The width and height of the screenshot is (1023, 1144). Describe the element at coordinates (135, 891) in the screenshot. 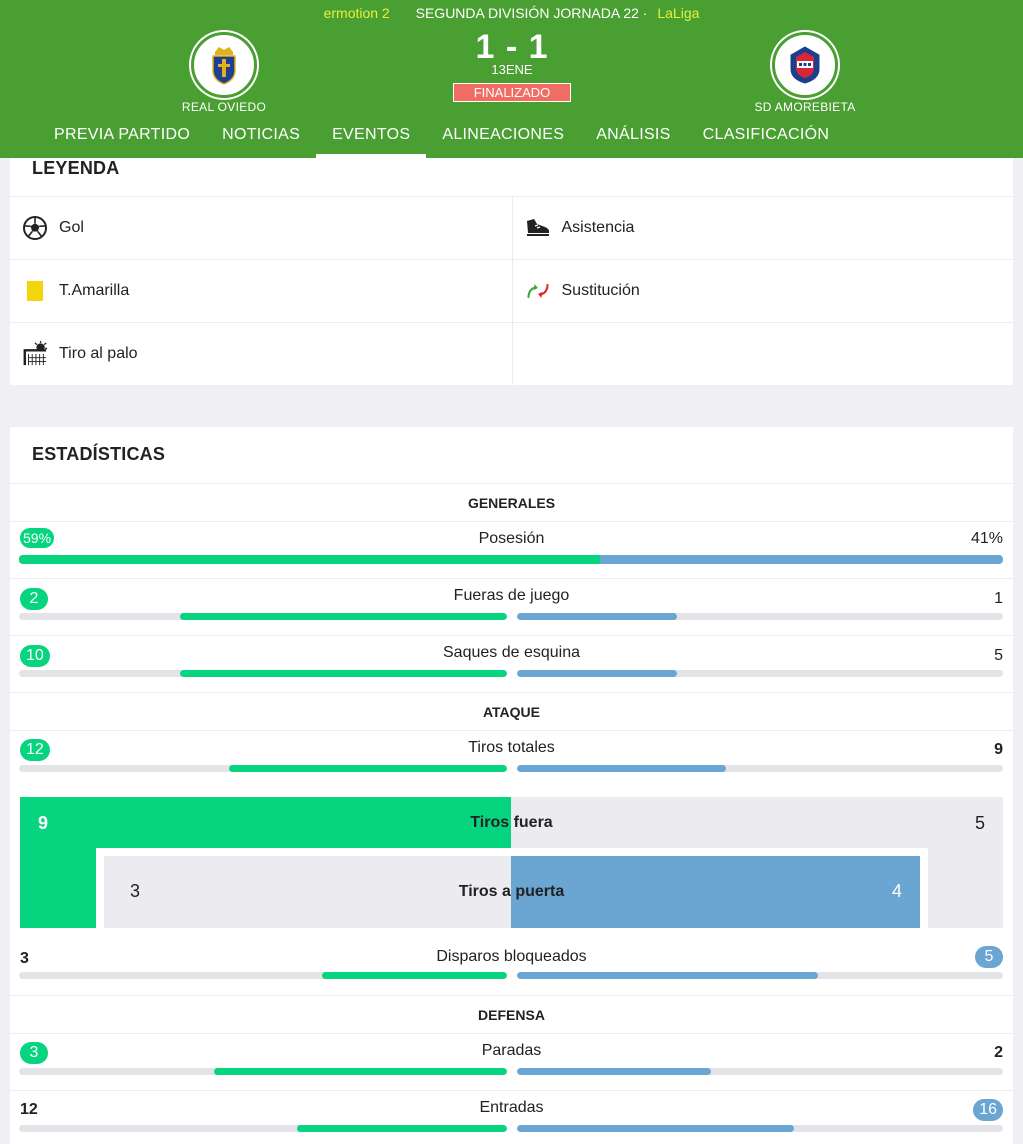

I see `shots-on-home-value: 3` at that location.